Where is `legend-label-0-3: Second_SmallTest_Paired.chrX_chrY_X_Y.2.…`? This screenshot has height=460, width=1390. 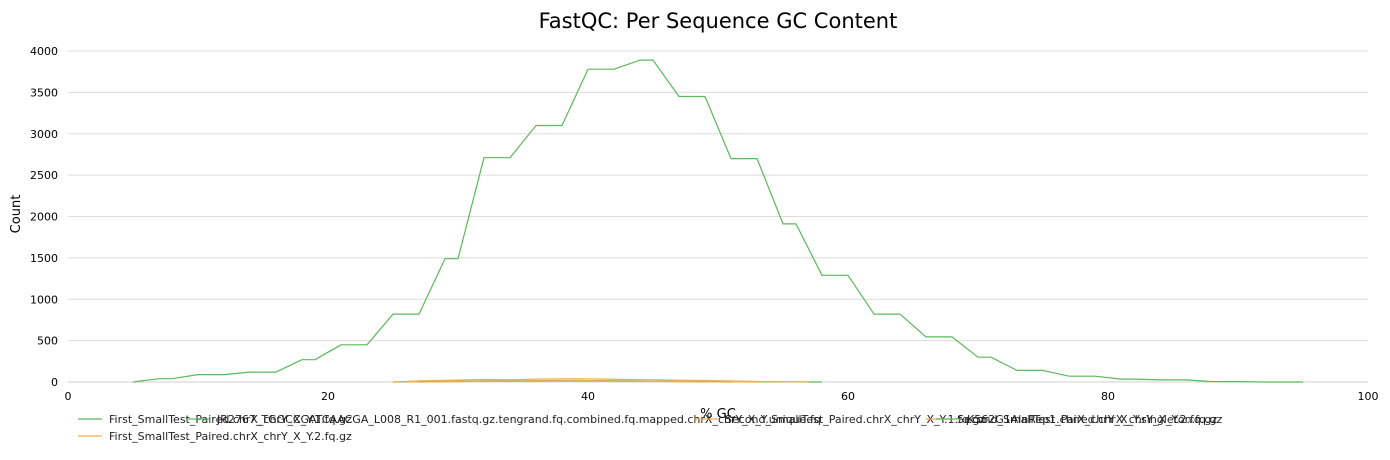
legend-label-0-3: Second_SmallTest_Paired.chrX_chrY_X_Y.2.… is located at coordinates (1087, 419).